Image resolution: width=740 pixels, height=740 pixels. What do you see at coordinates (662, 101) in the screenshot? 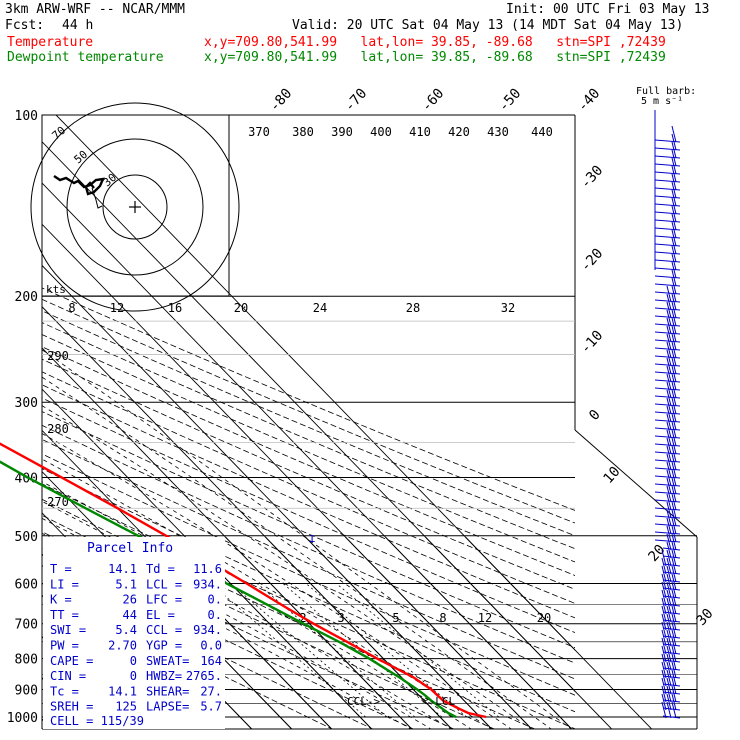
I see `barb-legend-units: 5 m s⁻¹` at bounding box center [662, 101].